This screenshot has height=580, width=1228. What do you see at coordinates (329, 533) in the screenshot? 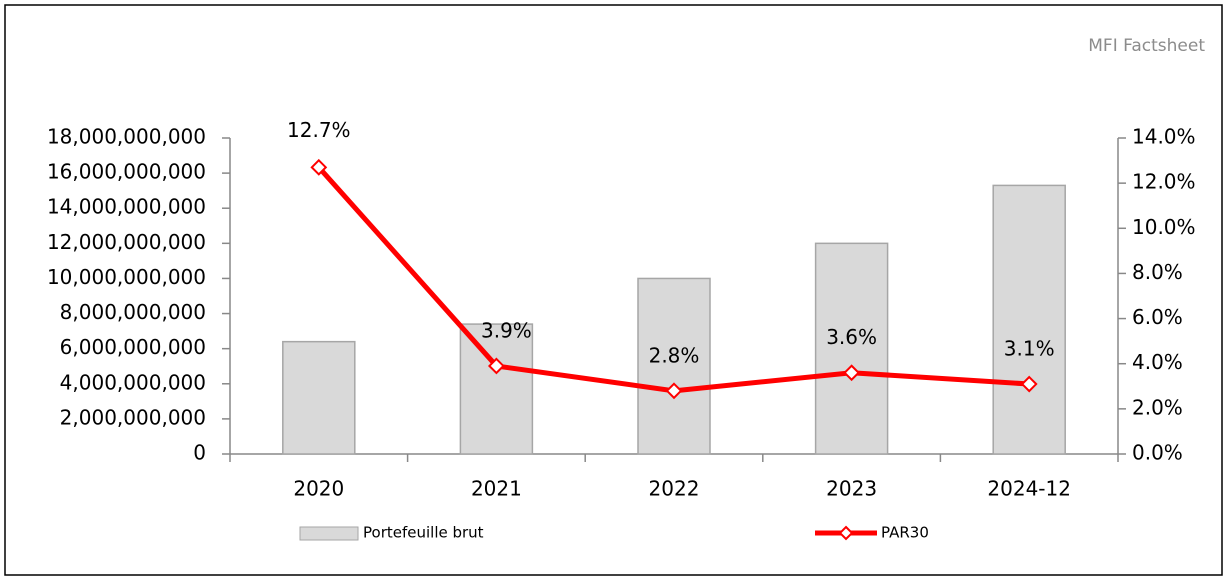
I see `legend-swatch` at bounding box center [329, 533].